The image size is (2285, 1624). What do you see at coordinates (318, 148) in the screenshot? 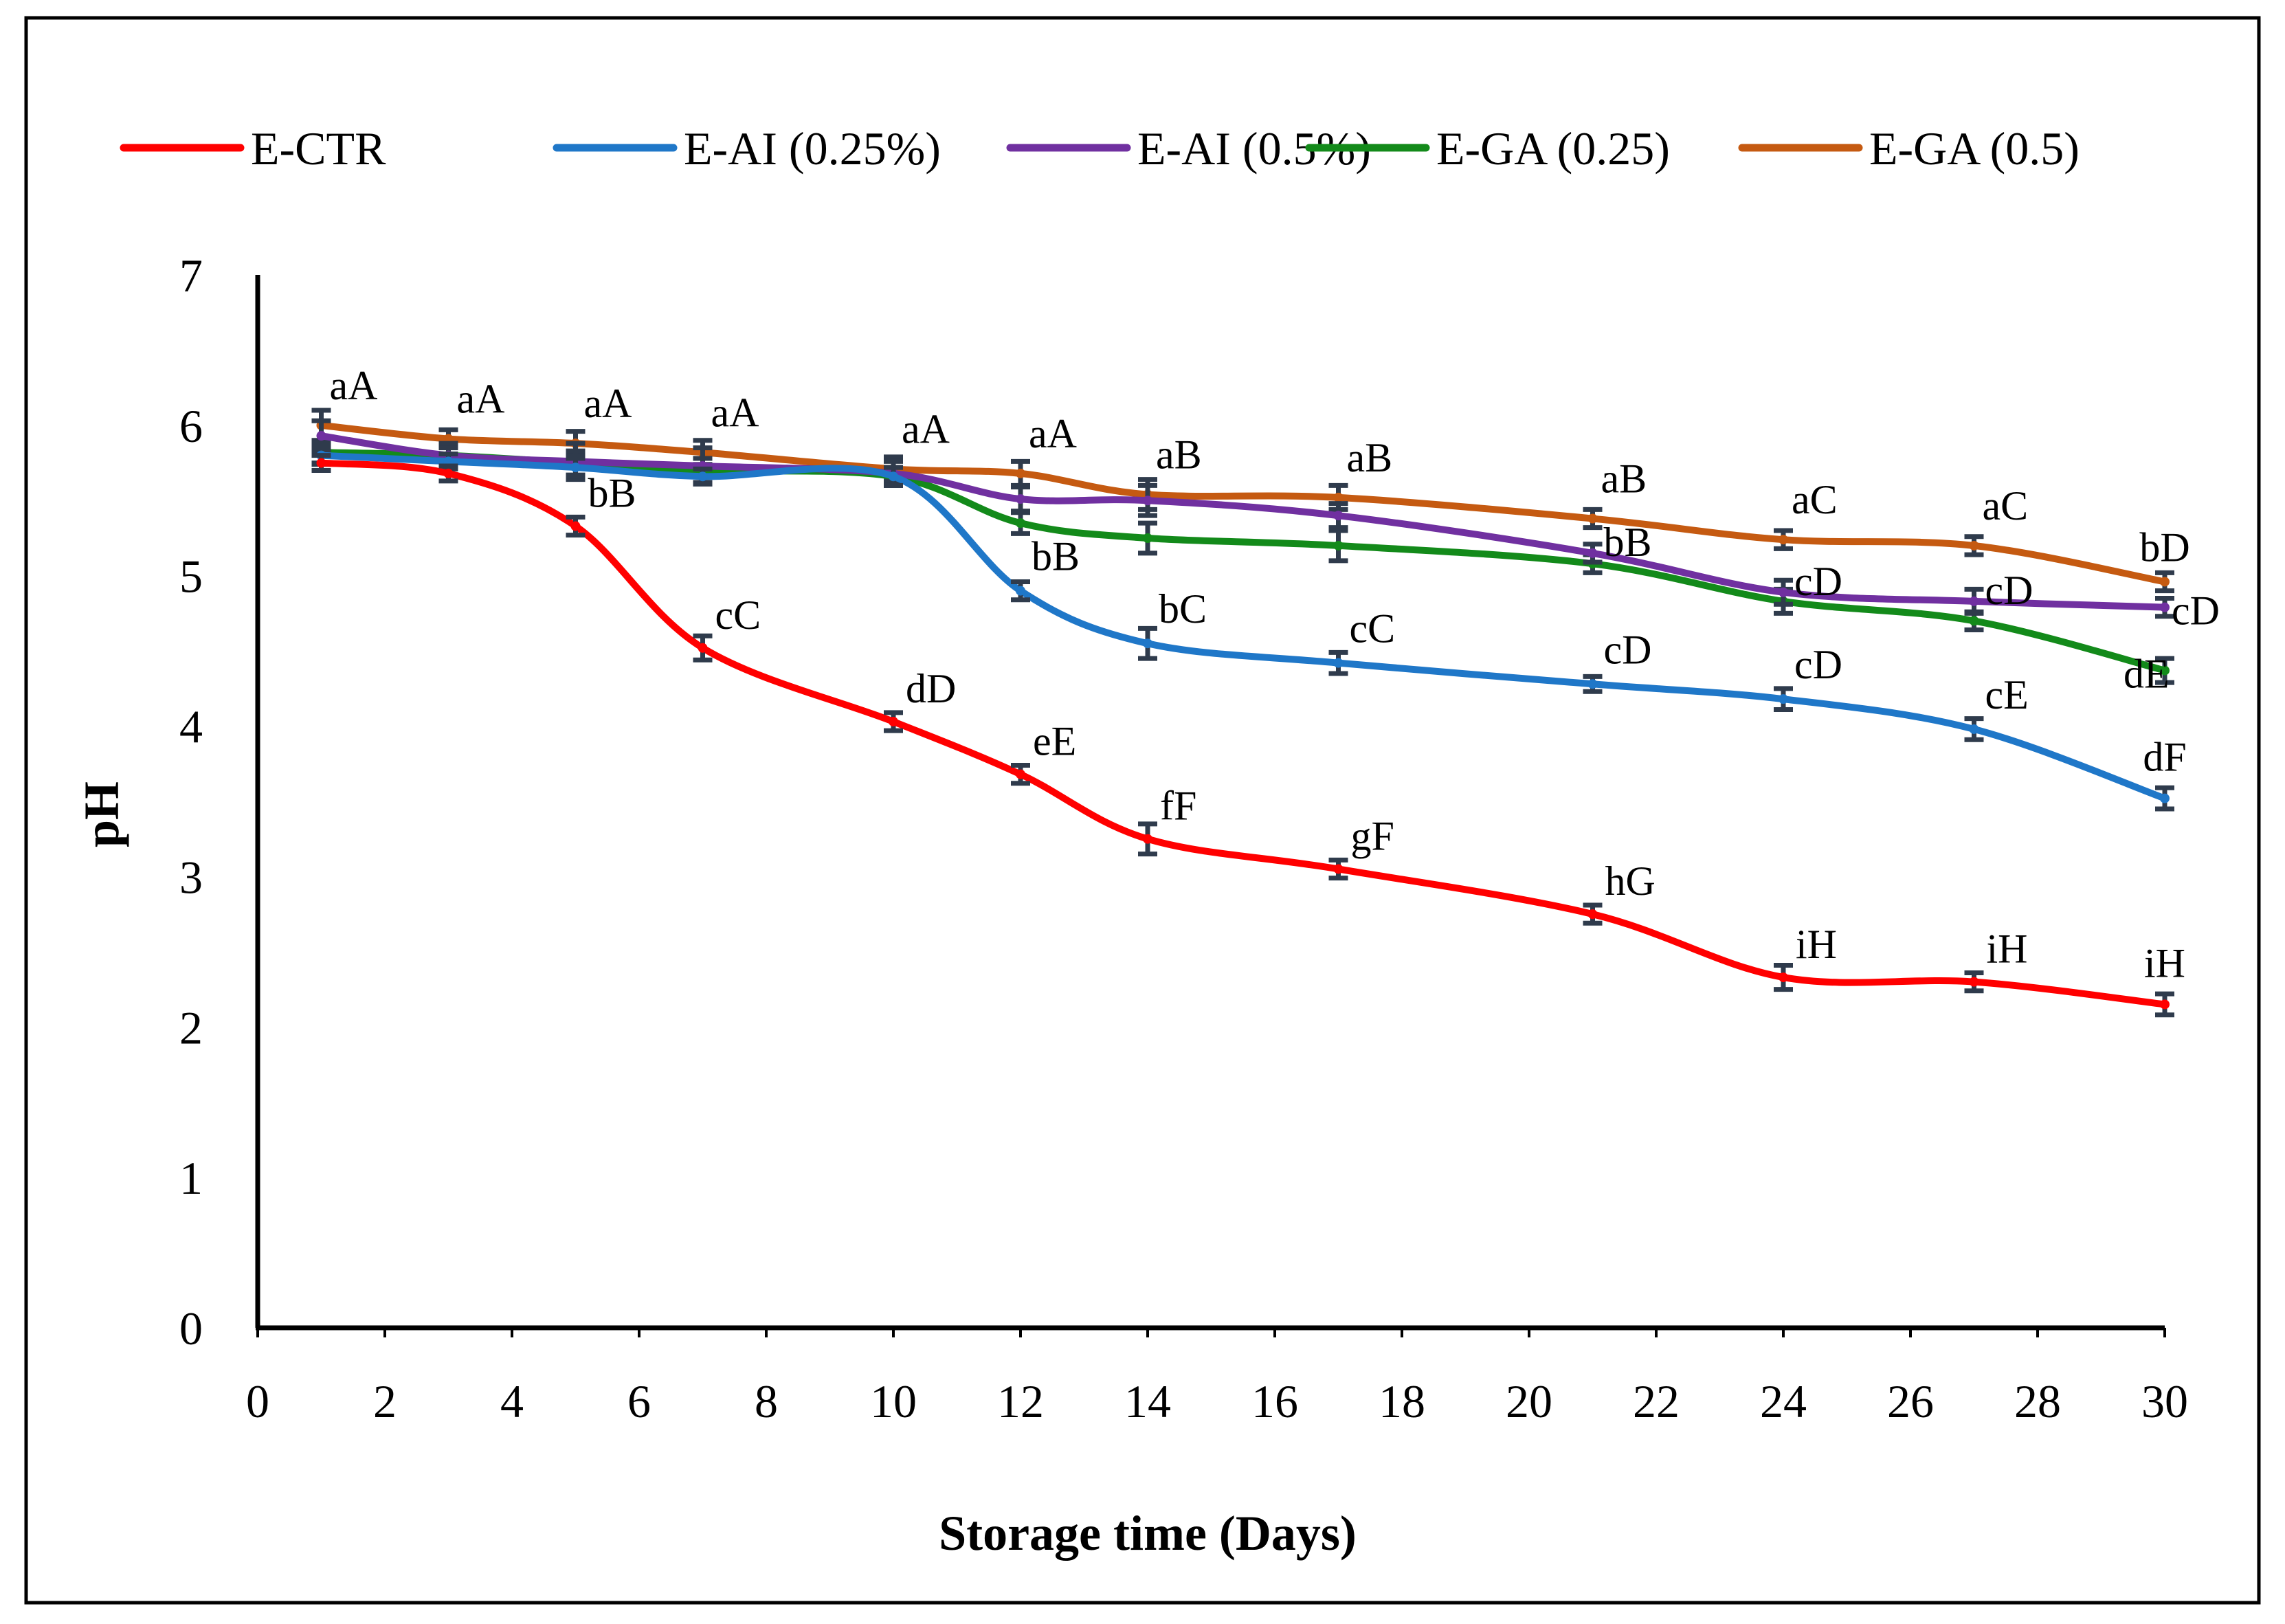
I see `legend-label: E-CTR` at bounding box center [318, 148].